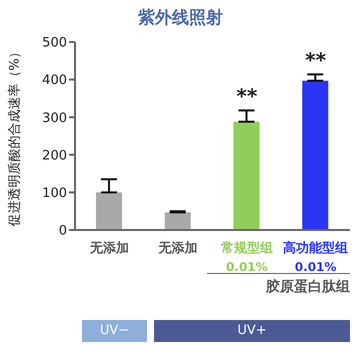 Image resolution: width=361 pixels, height=350 pixels. What do you see at coordinates (14, 136) in the screenshot?
I see `y-axis-title: 促进透明质酸的合成速率（%）` at bounding box center [14, 136].